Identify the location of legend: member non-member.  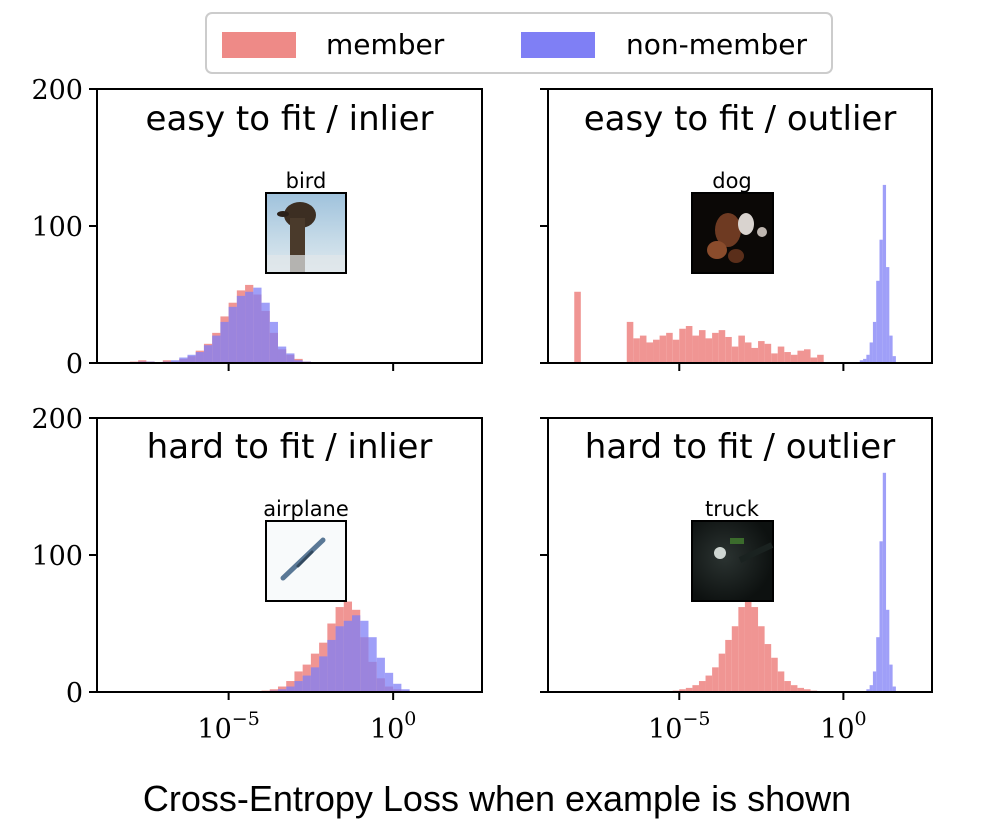
(519, 43).